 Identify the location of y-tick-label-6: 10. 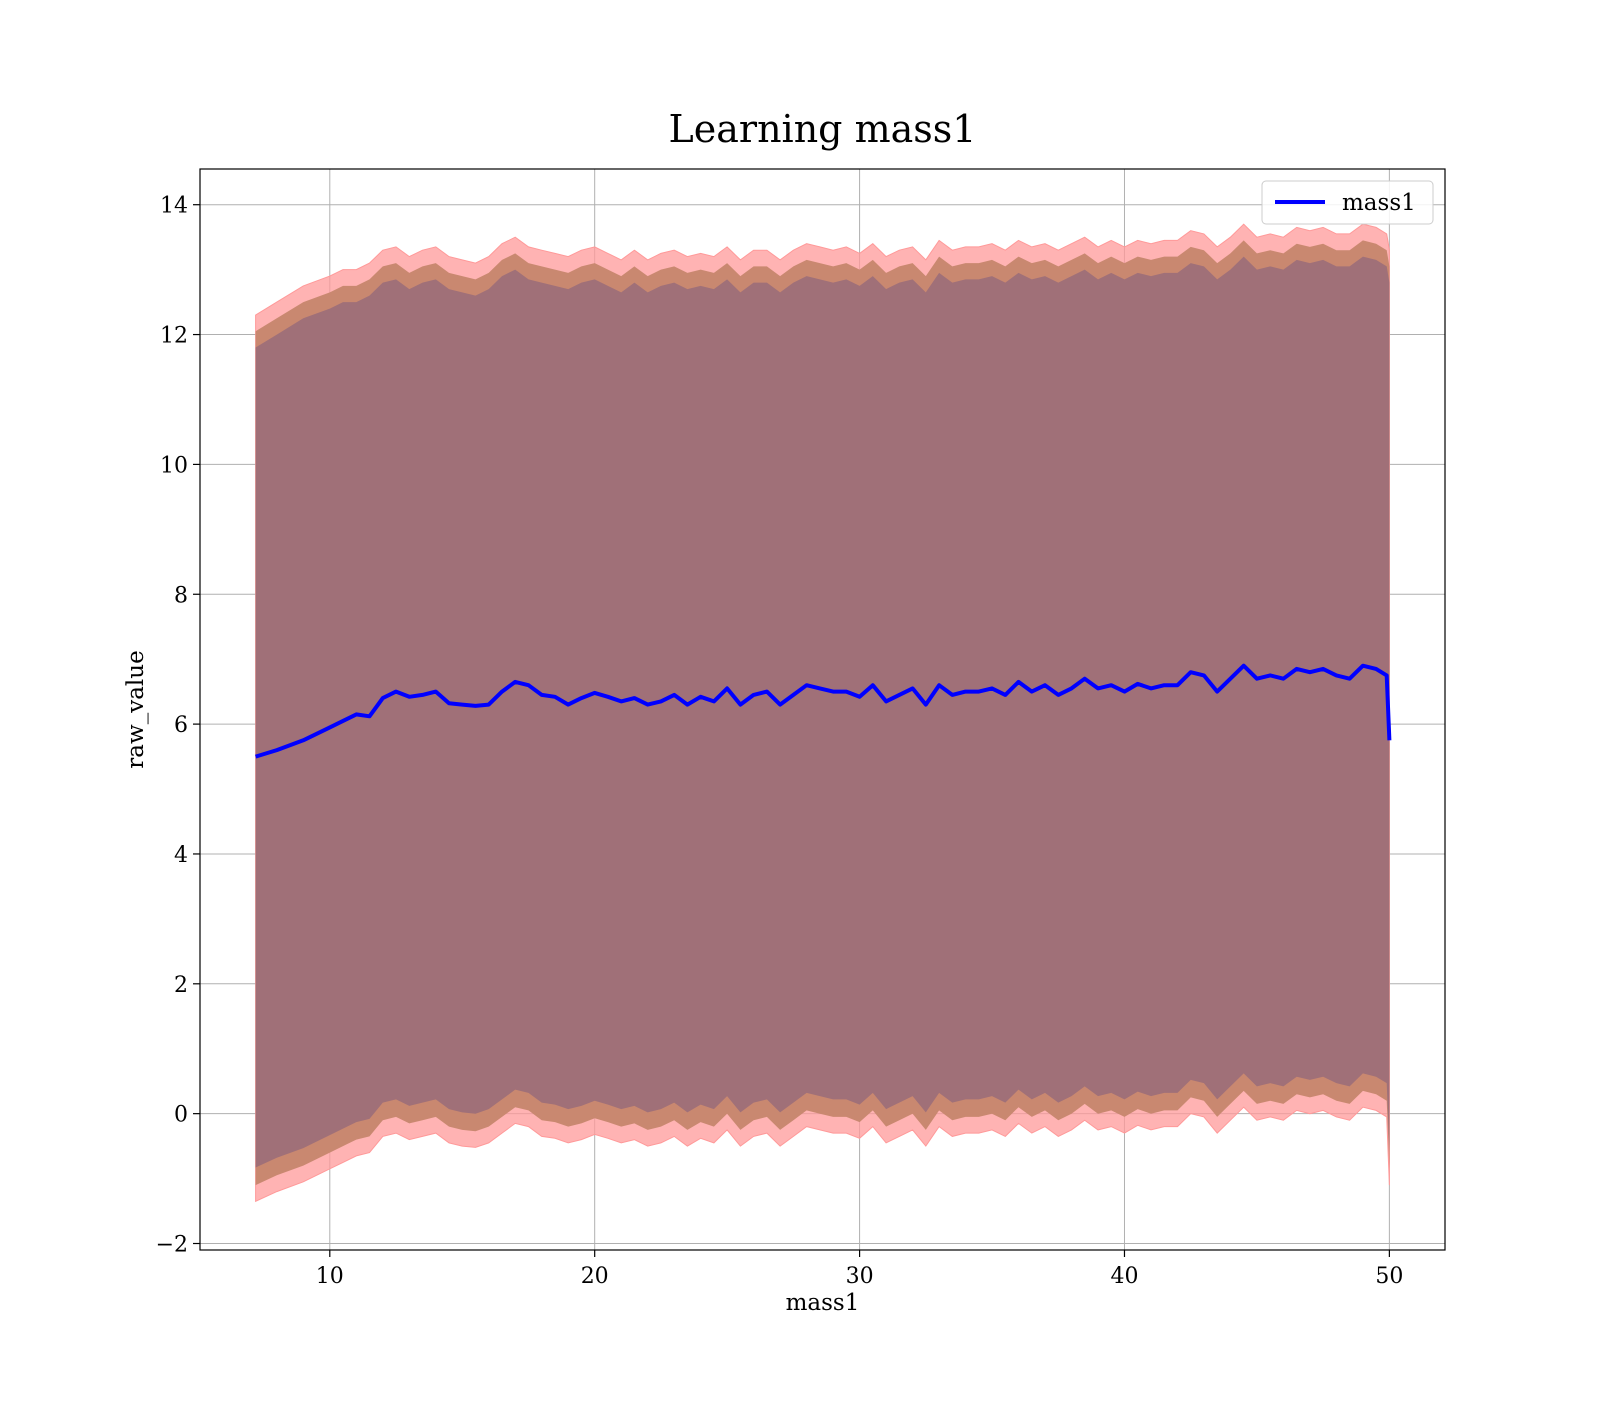
(174, 465).